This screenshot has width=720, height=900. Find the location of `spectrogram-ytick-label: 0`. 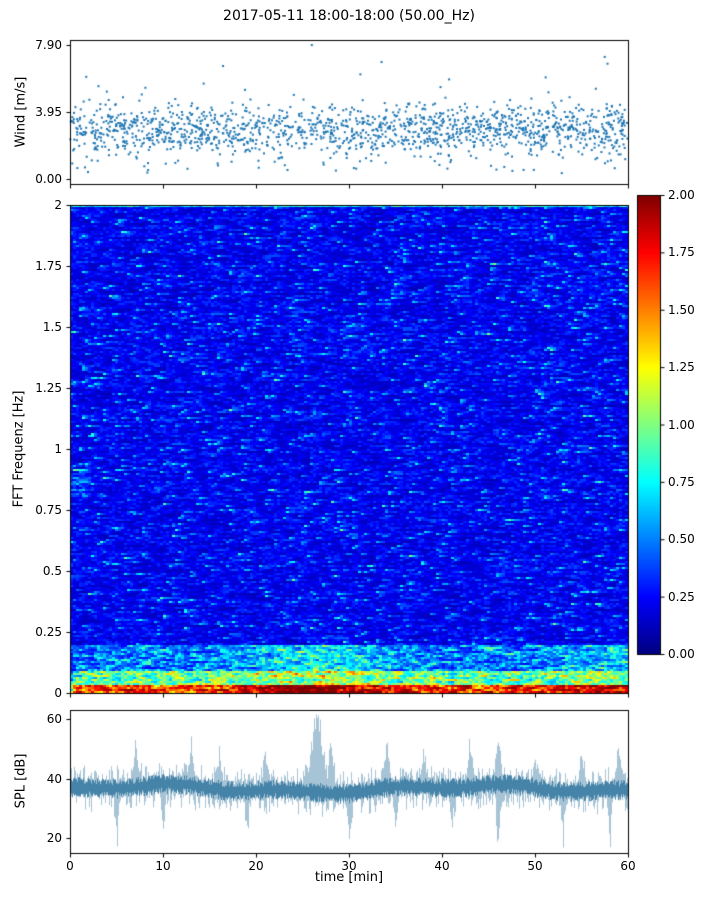

spectrogram-ytick-label: 0 is located at coordinates (58, 693).